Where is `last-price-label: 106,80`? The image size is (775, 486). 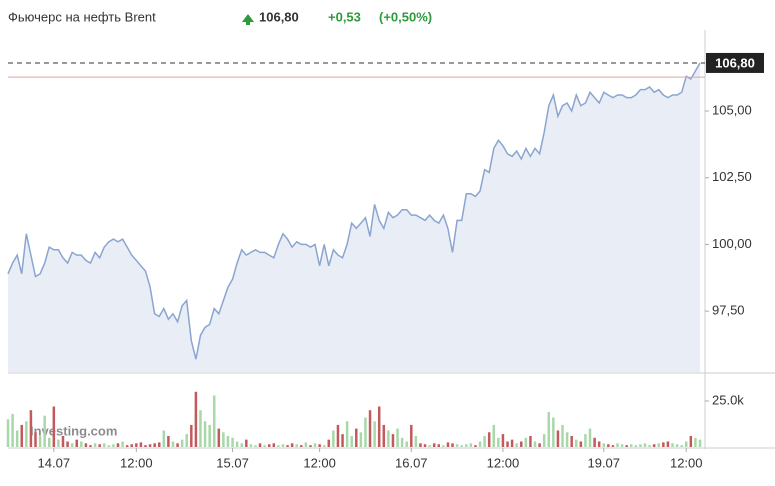 last-price-label: 106,80 is located at coordinates (735, 62).